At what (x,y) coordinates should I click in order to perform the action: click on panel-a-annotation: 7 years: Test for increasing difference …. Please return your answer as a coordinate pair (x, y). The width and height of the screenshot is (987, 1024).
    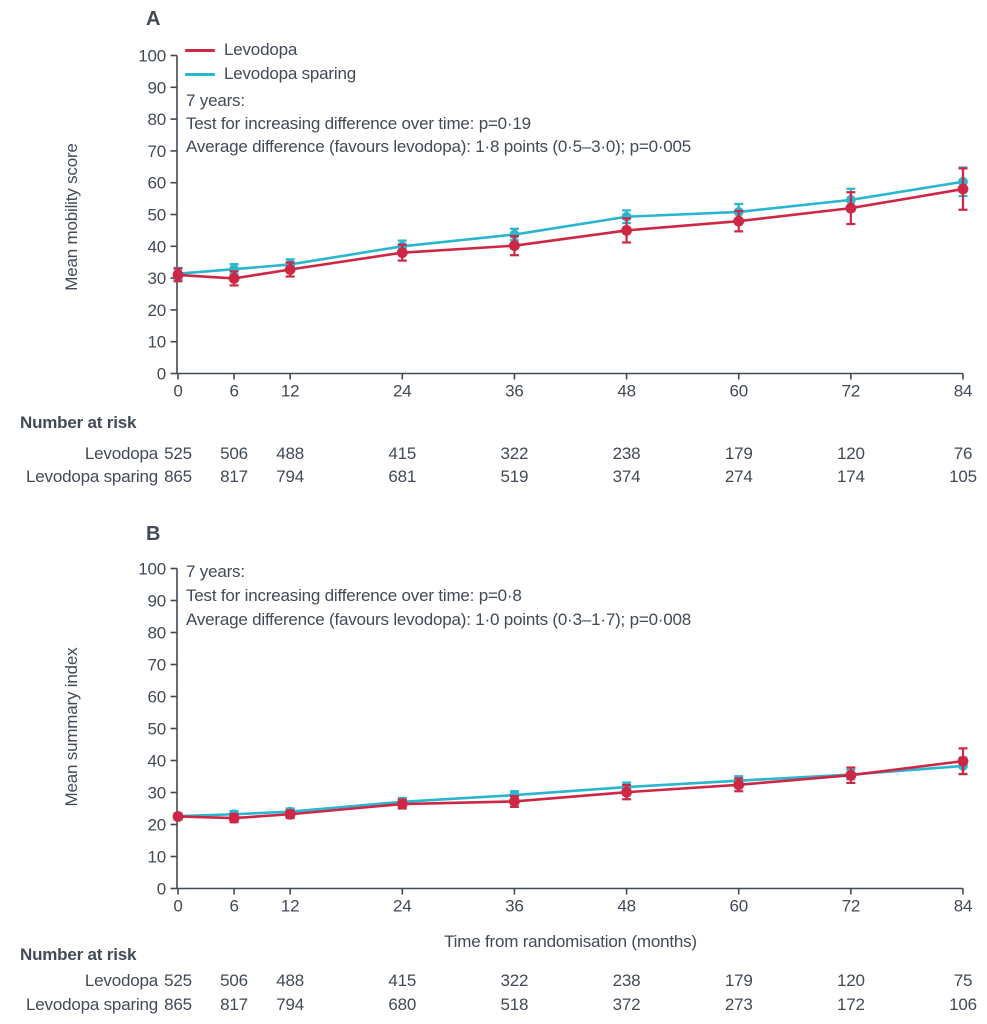
    Looking at the image, I should click on (438, 123).